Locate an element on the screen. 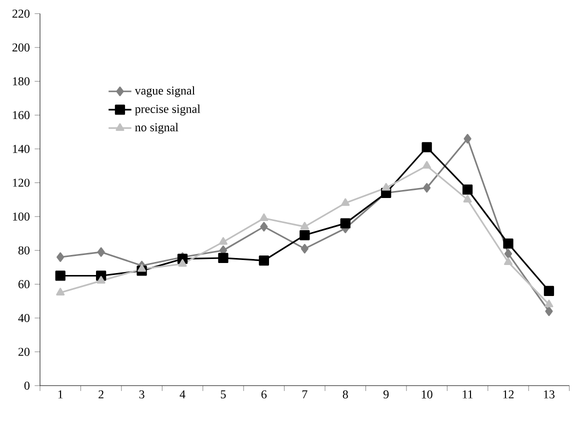 The height and width of the screenshot is (423, 573). y-tick-label: 140 is located at coordinates (21, 148).